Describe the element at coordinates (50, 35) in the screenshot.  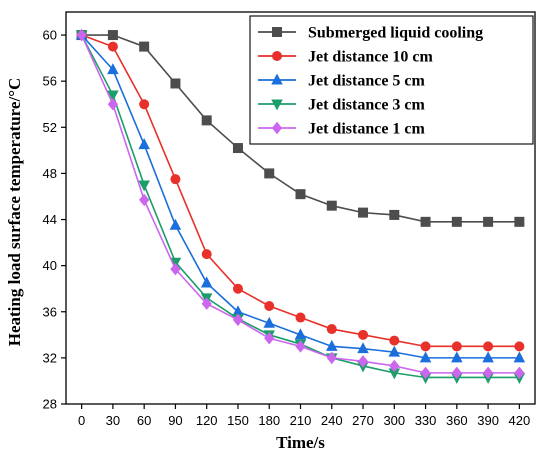
I see `y-tick-label: 60` at that location.